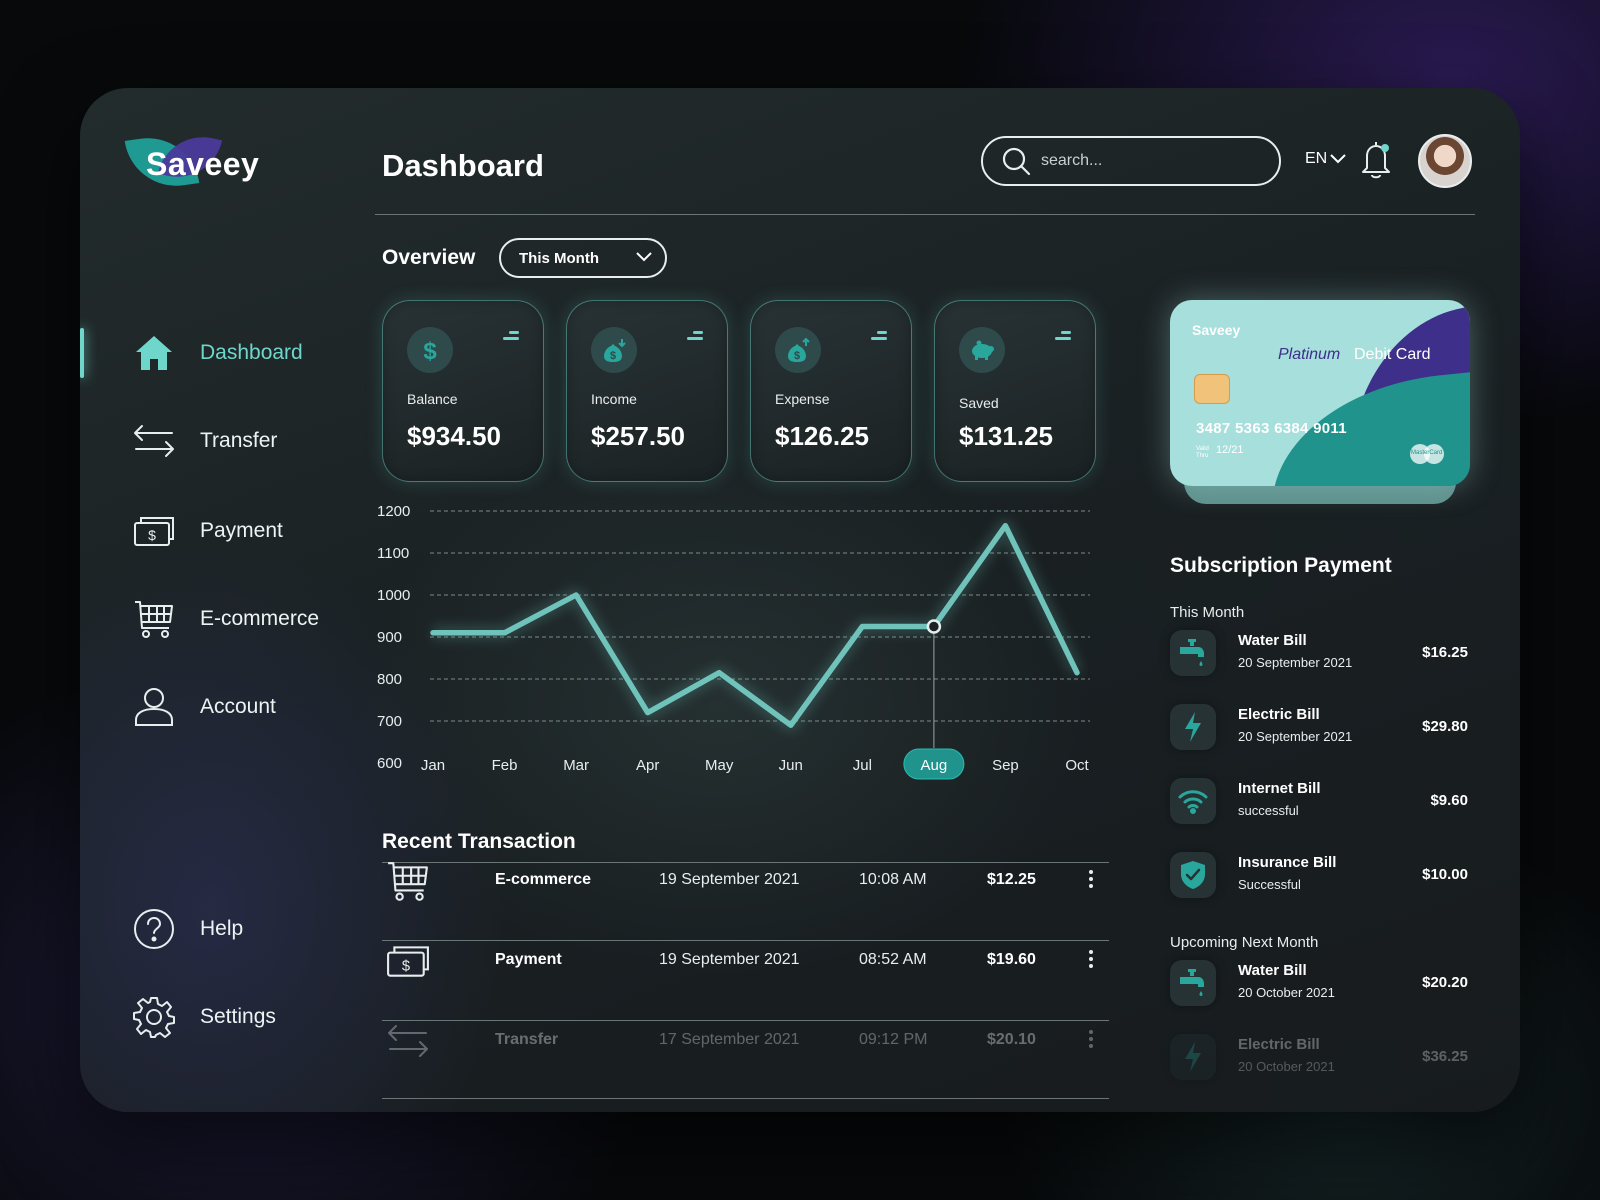 The height and width of the screenshot is (1200, 1600). What do you see at coordinates (576, 765) in the screenshot?
I see `x-tick-label: Mar` at bounding box center [576, 765].